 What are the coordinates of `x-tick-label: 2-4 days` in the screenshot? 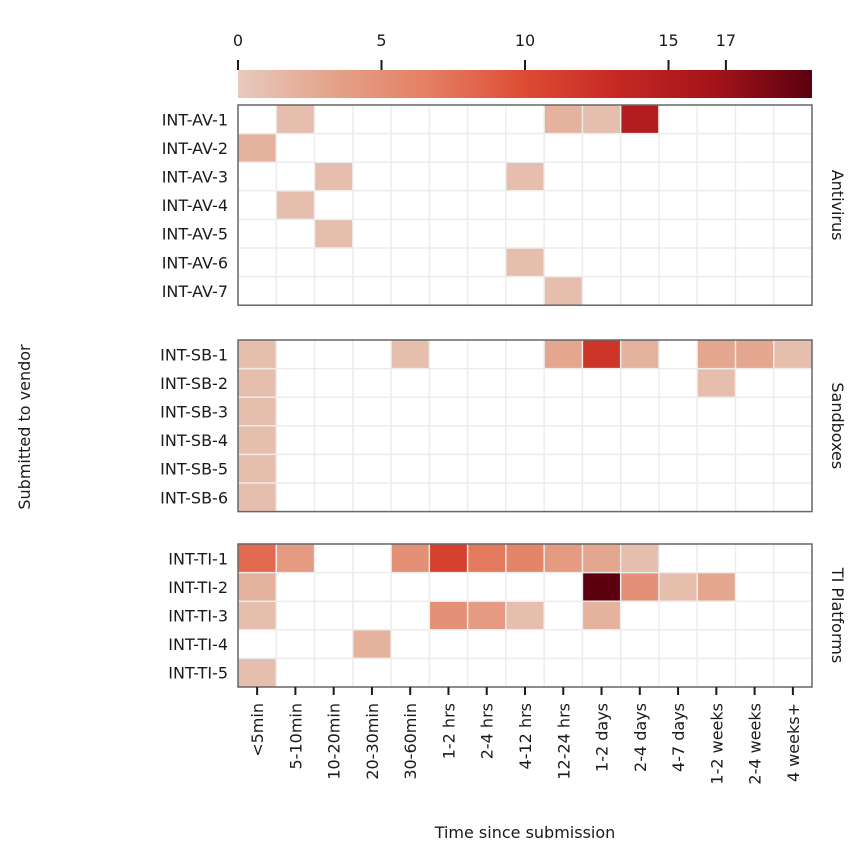 It's located at (640, 737).